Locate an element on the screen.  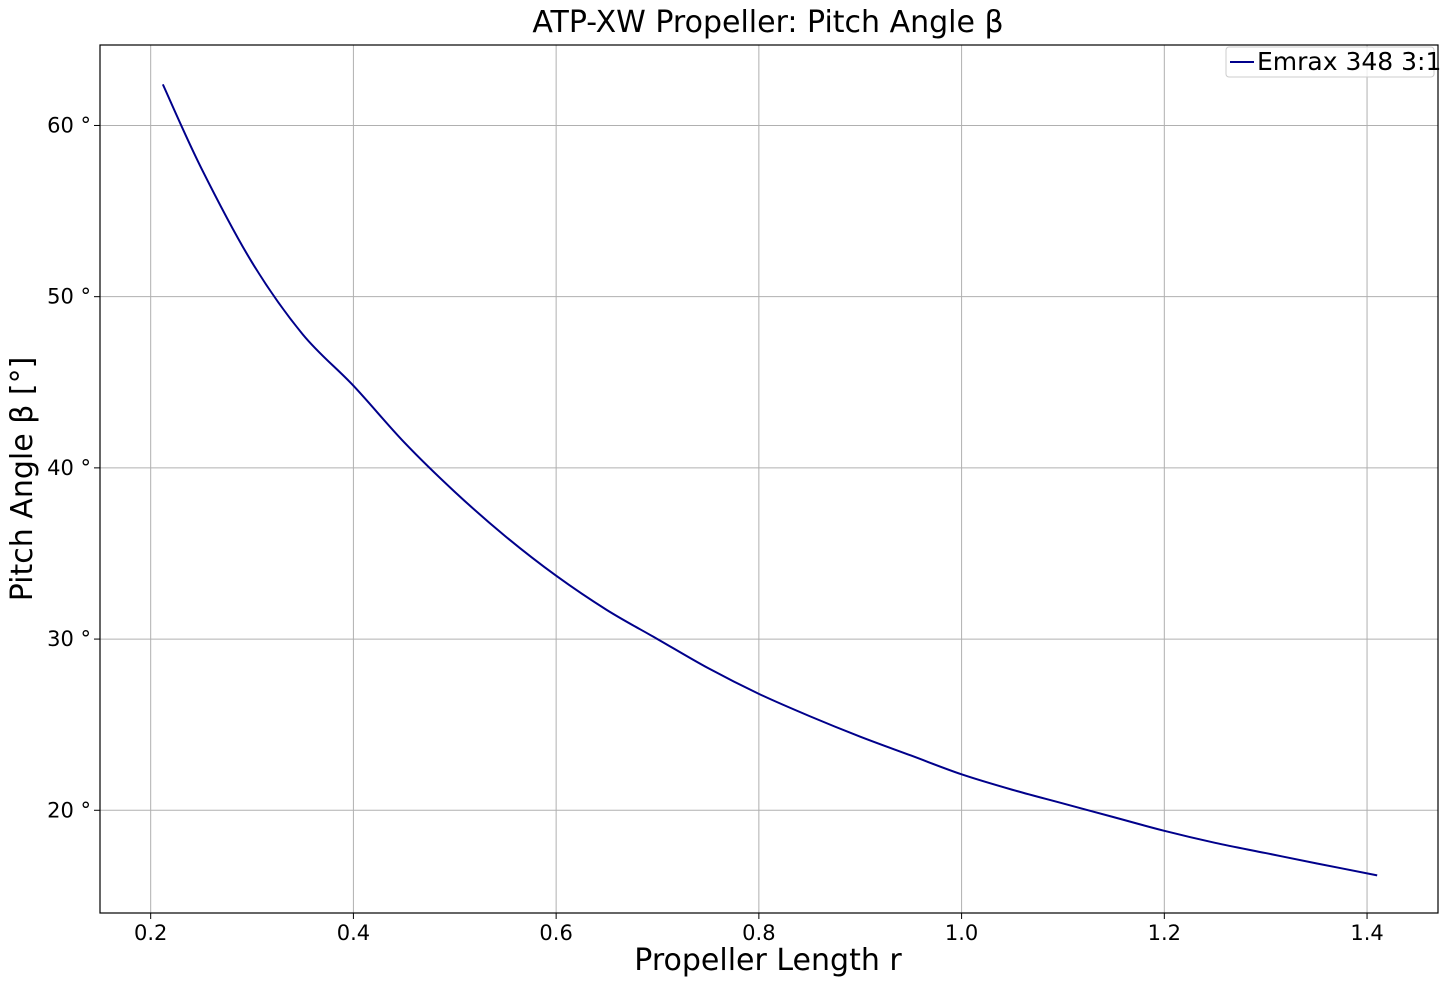
legend: Emrax 348 3:1 is located at coordinates (1333, 62).